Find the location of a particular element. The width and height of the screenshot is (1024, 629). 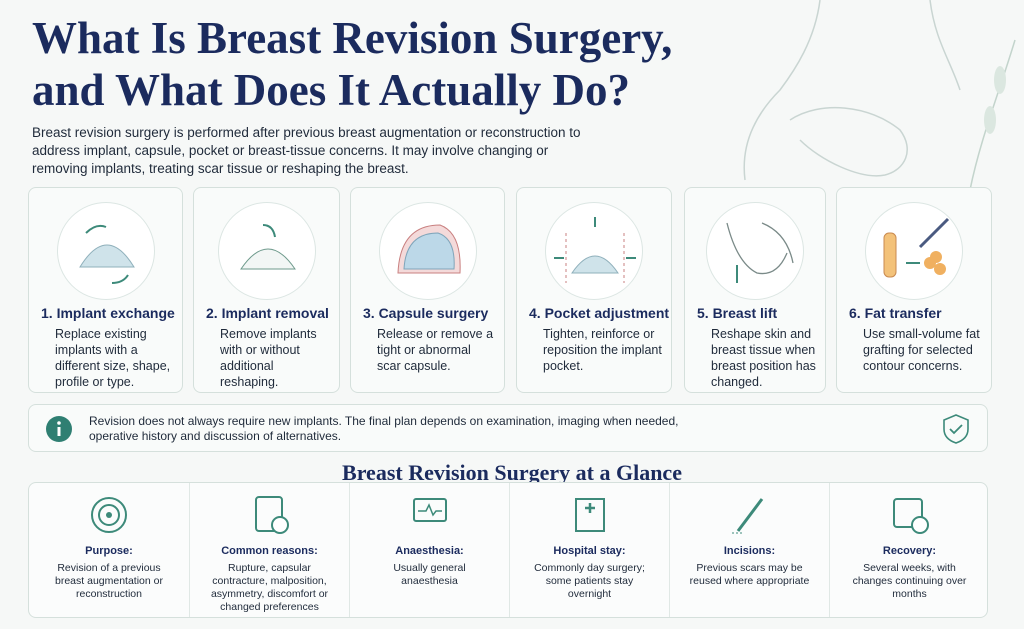

card-title: 4. Pocket adjustment is located at coordinates (599, 313).